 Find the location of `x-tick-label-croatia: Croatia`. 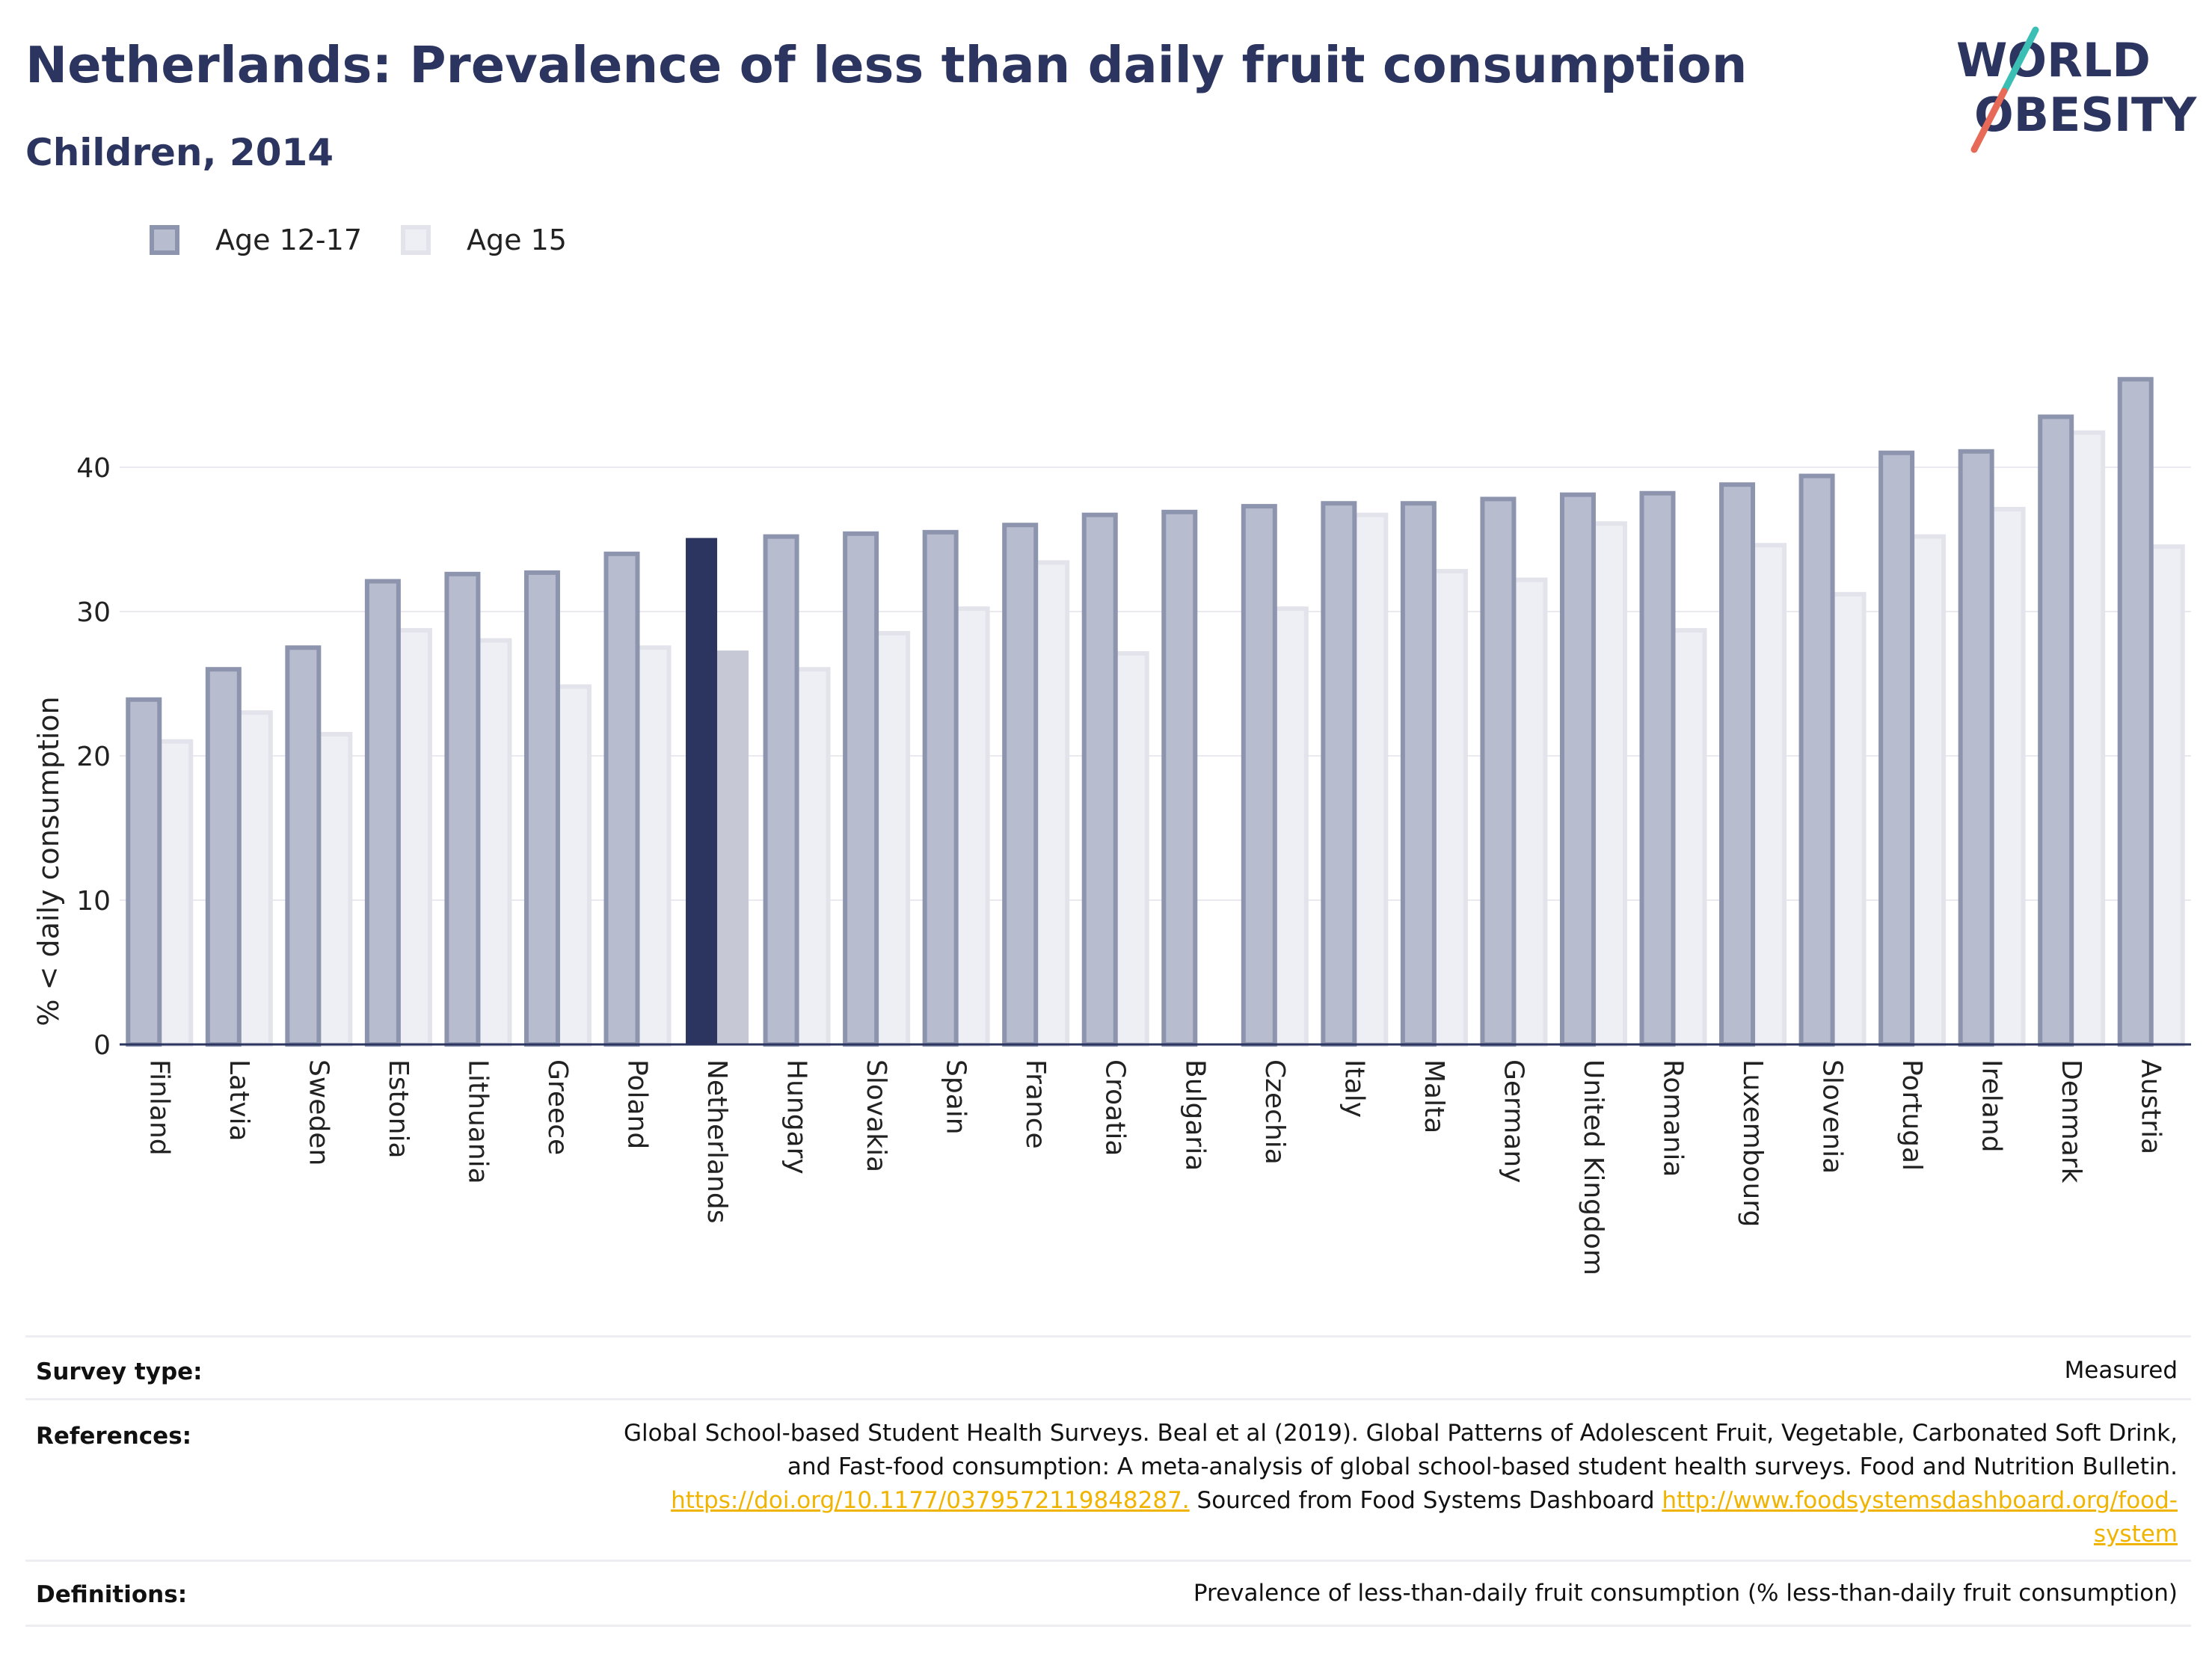

x-tick-label-croatia: Croatia is located at coordinates (1115, 1107).